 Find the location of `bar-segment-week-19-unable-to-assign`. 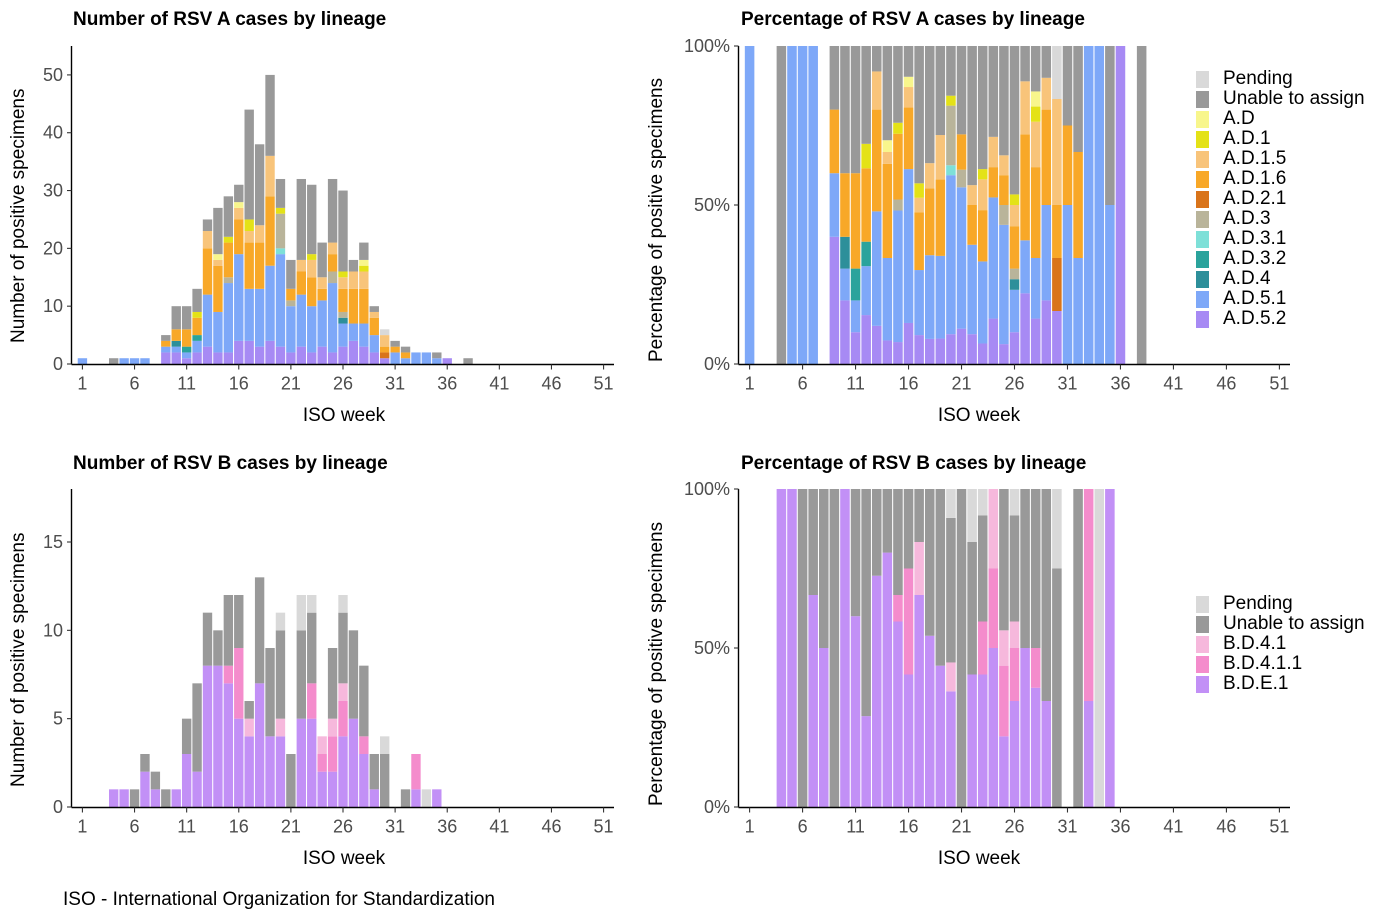

bar-segment-week-19-unable-to-assign is located at coordinates (270, 115).